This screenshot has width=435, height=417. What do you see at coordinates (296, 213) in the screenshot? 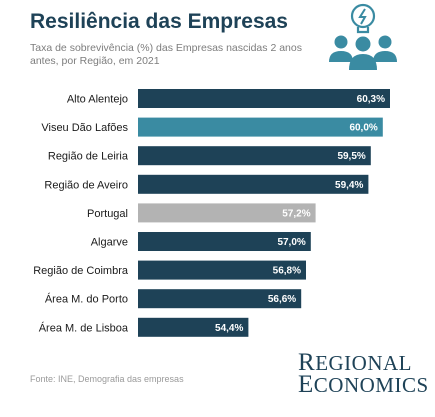
I see `value-label: 57,2%` at bounding box center [296, 213].